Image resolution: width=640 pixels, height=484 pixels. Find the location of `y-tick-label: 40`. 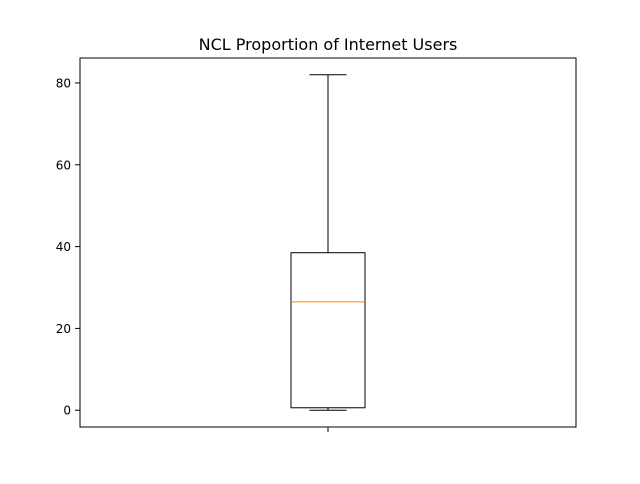

y-tick-label: 40 is located at coordinates (63, 247).